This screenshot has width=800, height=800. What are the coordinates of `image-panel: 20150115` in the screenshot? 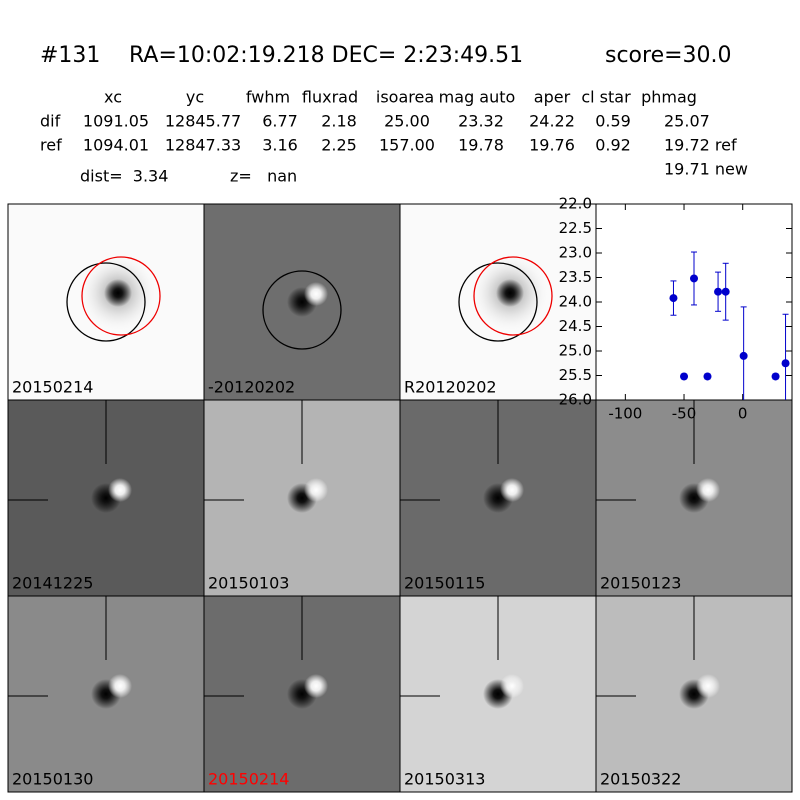 It's located at (498, 498).